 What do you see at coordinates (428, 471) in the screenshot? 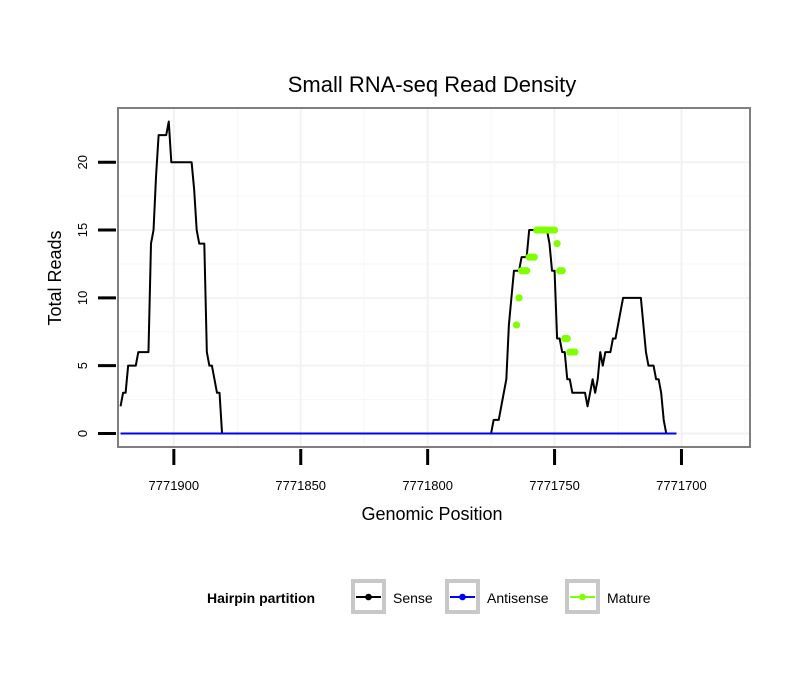
I see `x-axis: 7771900 7771850 7771800 7771750 7771700` at bounding box center [428, 471].